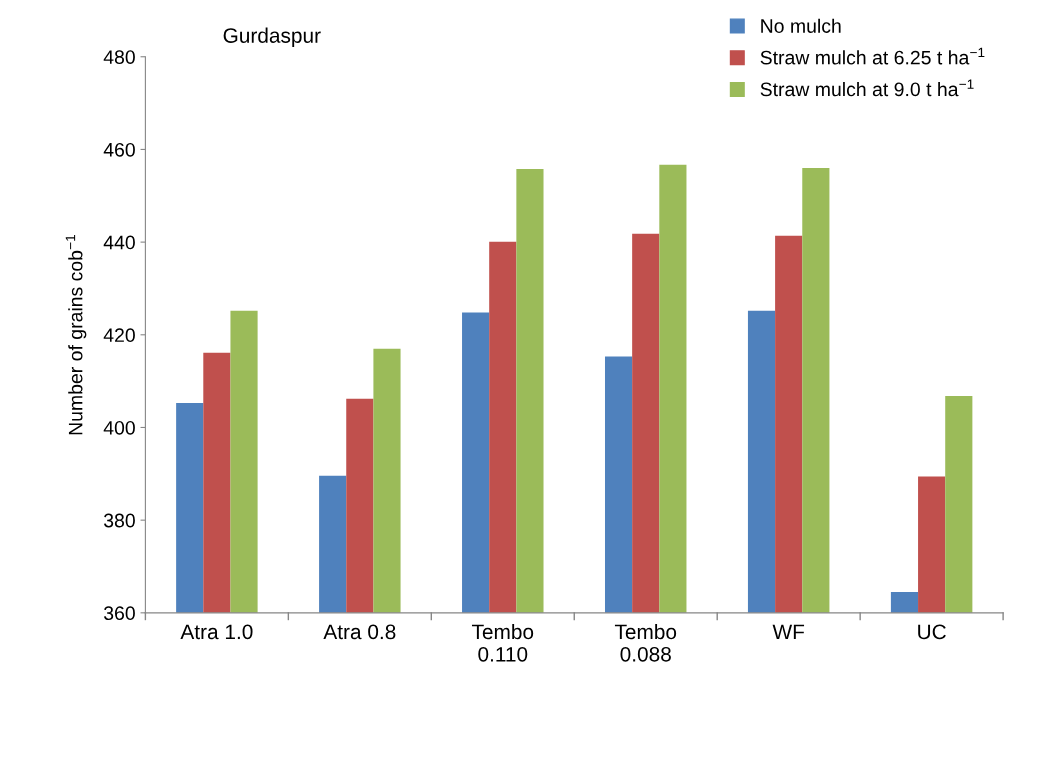  What do you see at coordinates (119, 335) in the screenshot?
I see `y-tick-label: 420` at bounding box center [119, 335].